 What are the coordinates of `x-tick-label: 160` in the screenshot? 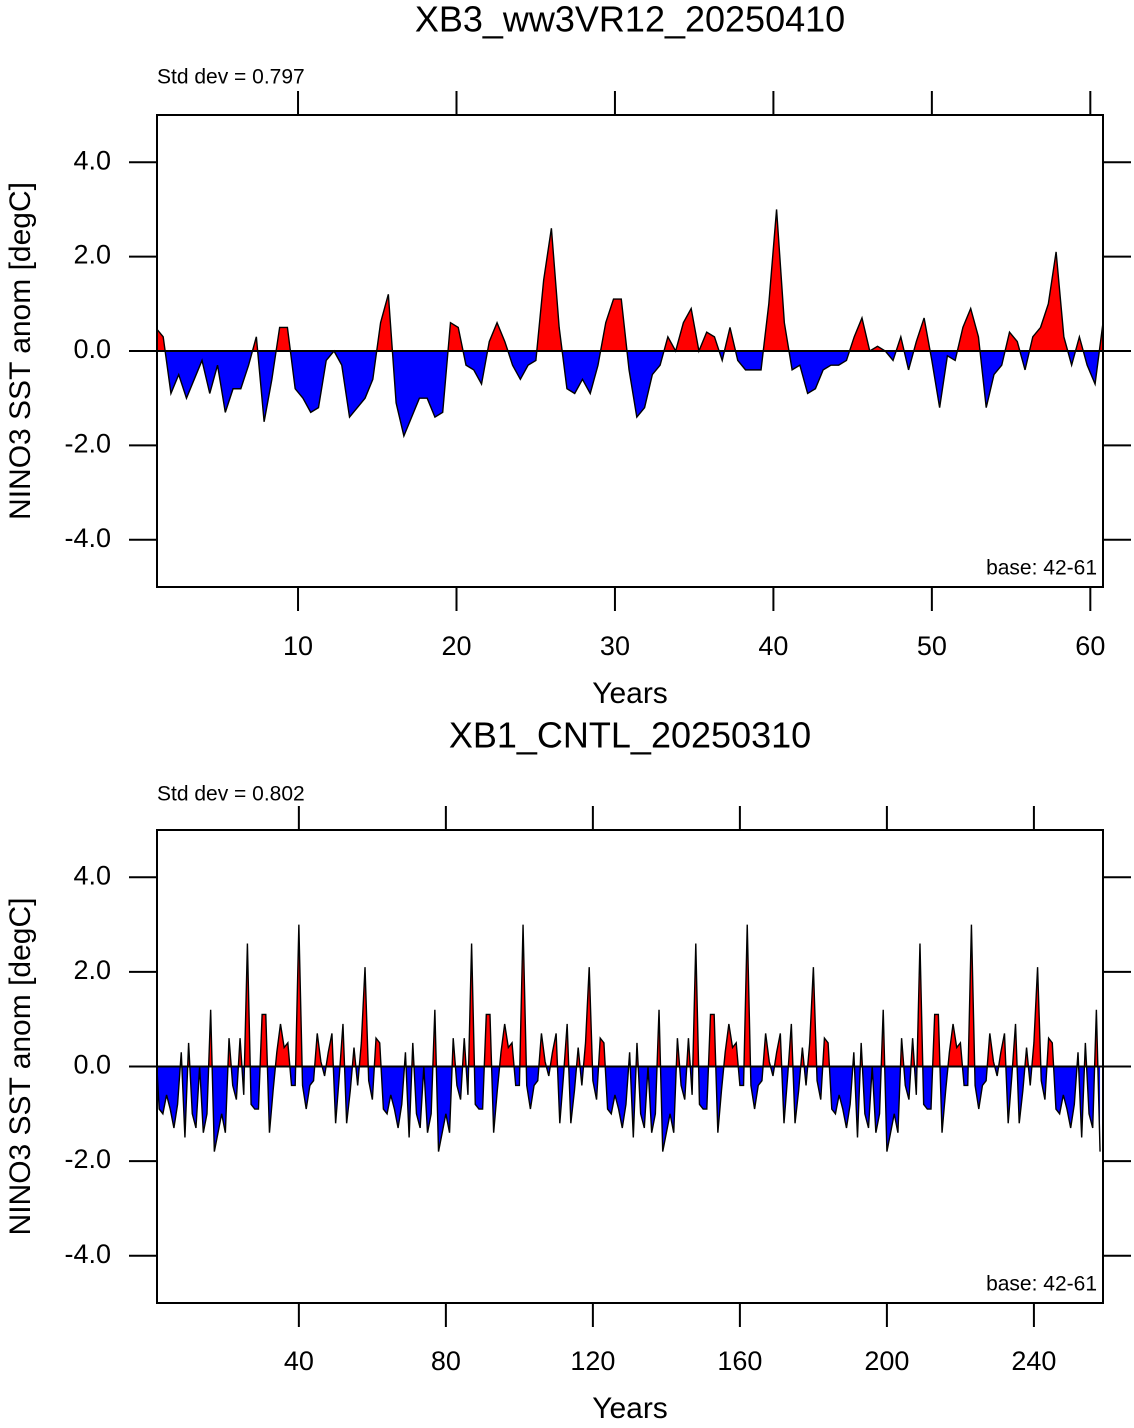 It's located at (739, 1361).